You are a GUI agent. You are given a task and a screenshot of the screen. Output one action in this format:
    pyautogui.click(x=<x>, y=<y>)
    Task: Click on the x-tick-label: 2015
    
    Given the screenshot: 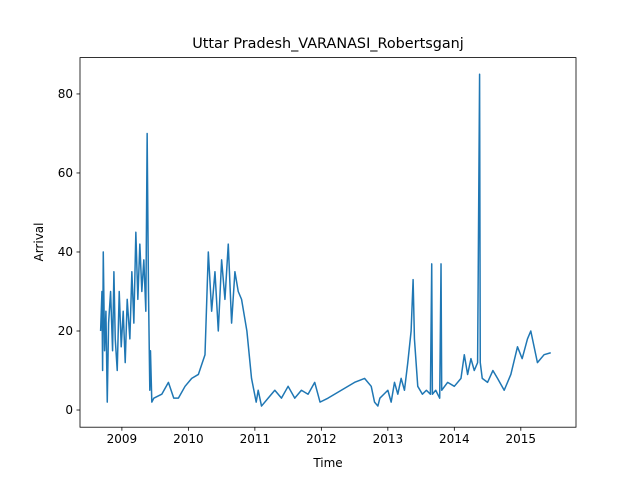 What is the action you would take?
    pyautogui.click(x=521, y=439)
    